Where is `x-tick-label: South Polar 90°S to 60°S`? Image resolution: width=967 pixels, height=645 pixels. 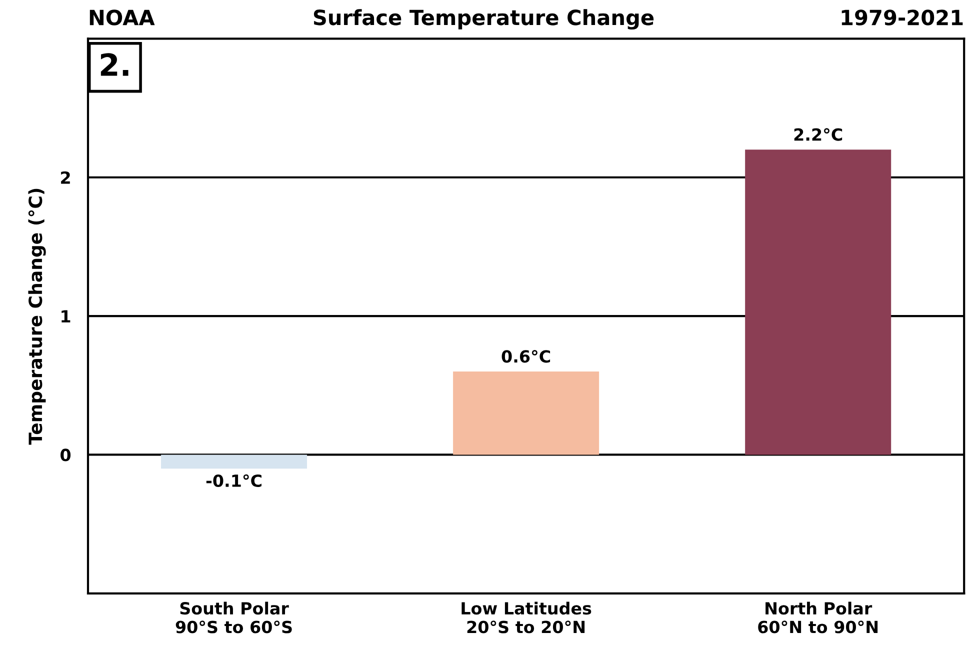 x-tick-label: South Polar 90°S to 60°S is located at coordinates (234, 618).